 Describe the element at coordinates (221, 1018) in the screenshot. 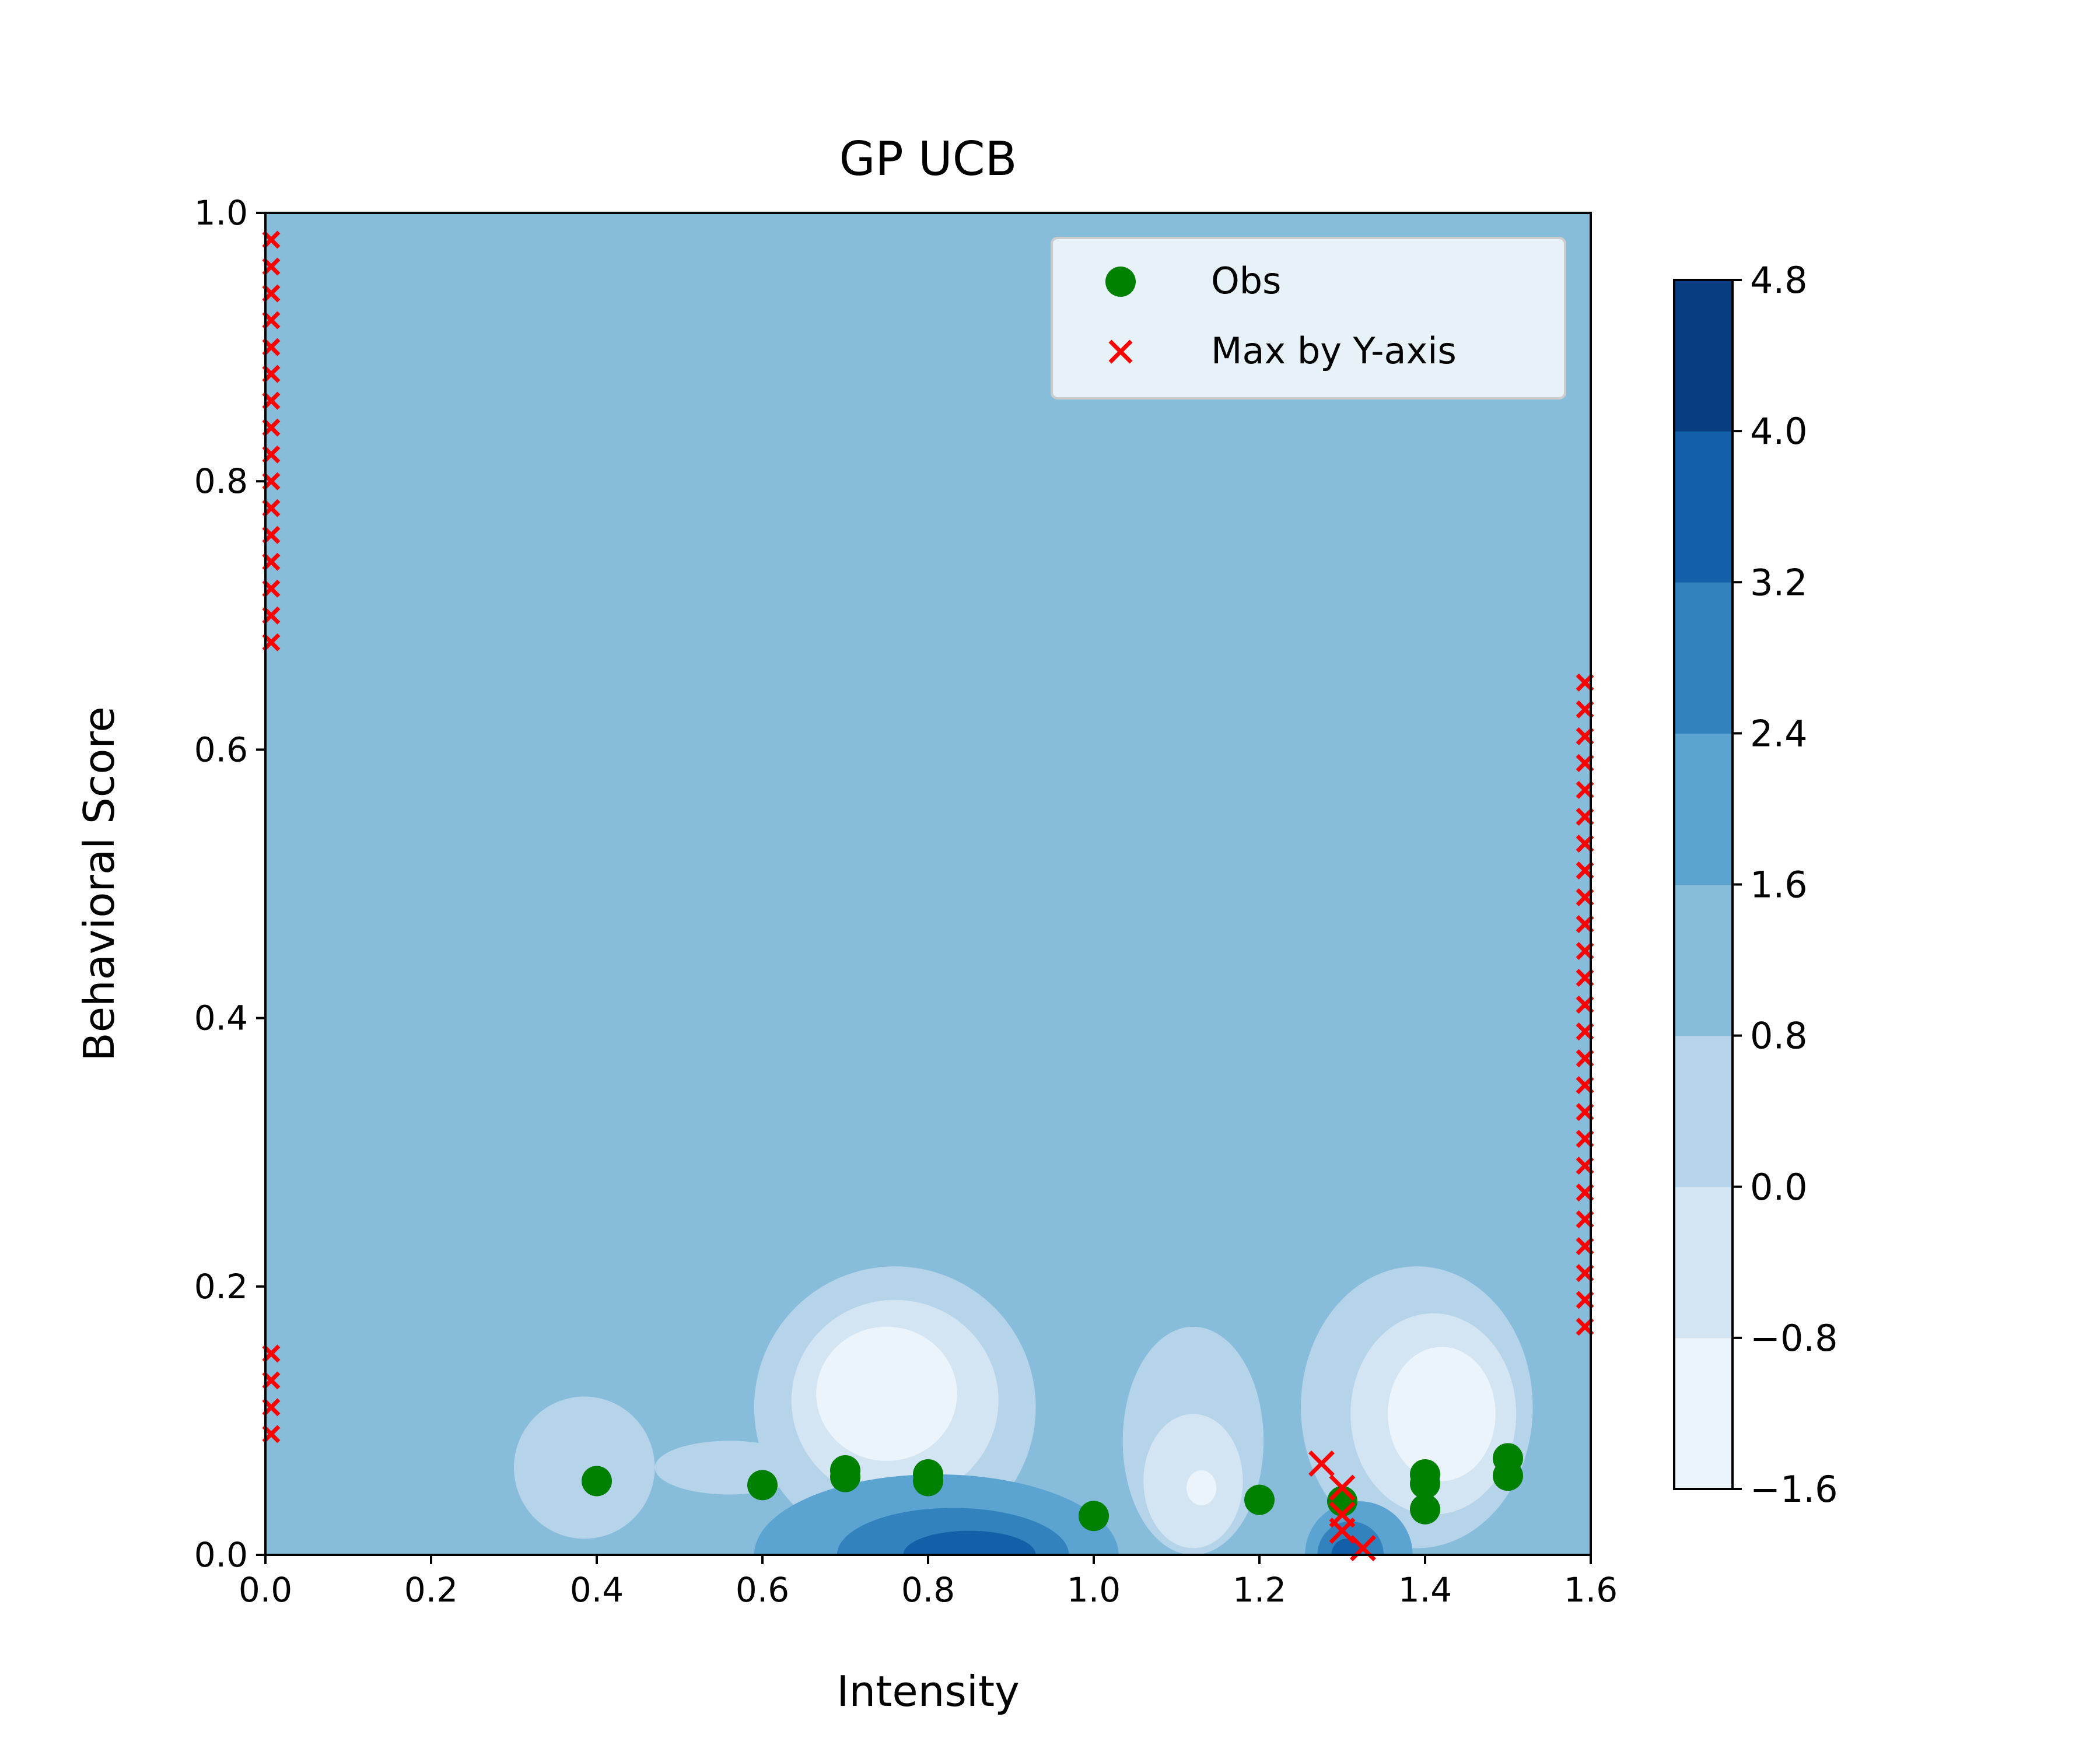

I see `y-tick-label: 0.4` at that location.